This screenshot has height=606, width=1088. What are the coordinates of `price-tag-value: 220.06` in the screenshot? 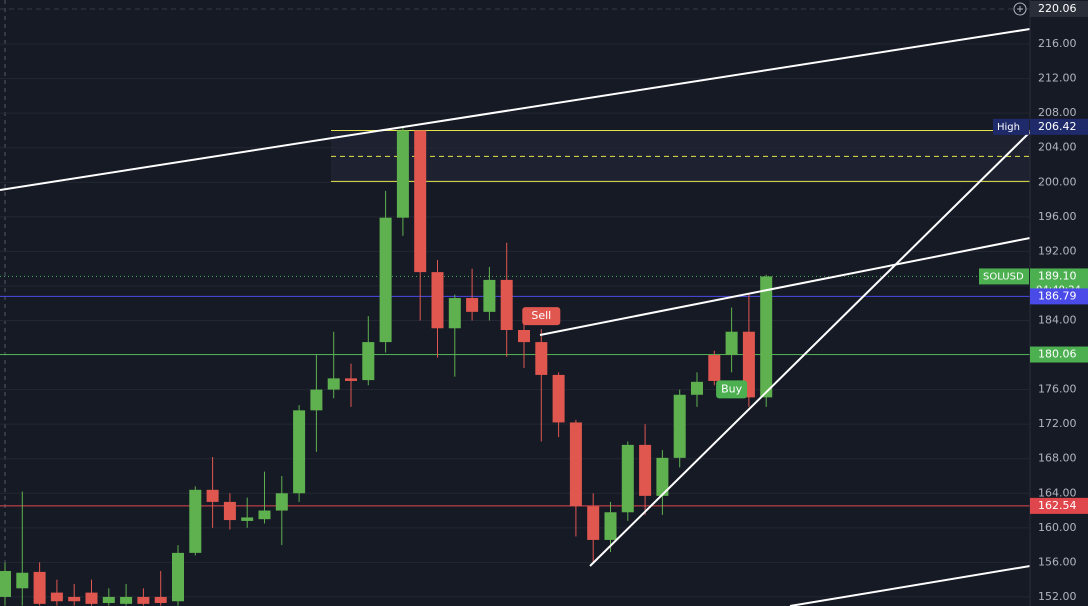 It's located at (1057, 8).